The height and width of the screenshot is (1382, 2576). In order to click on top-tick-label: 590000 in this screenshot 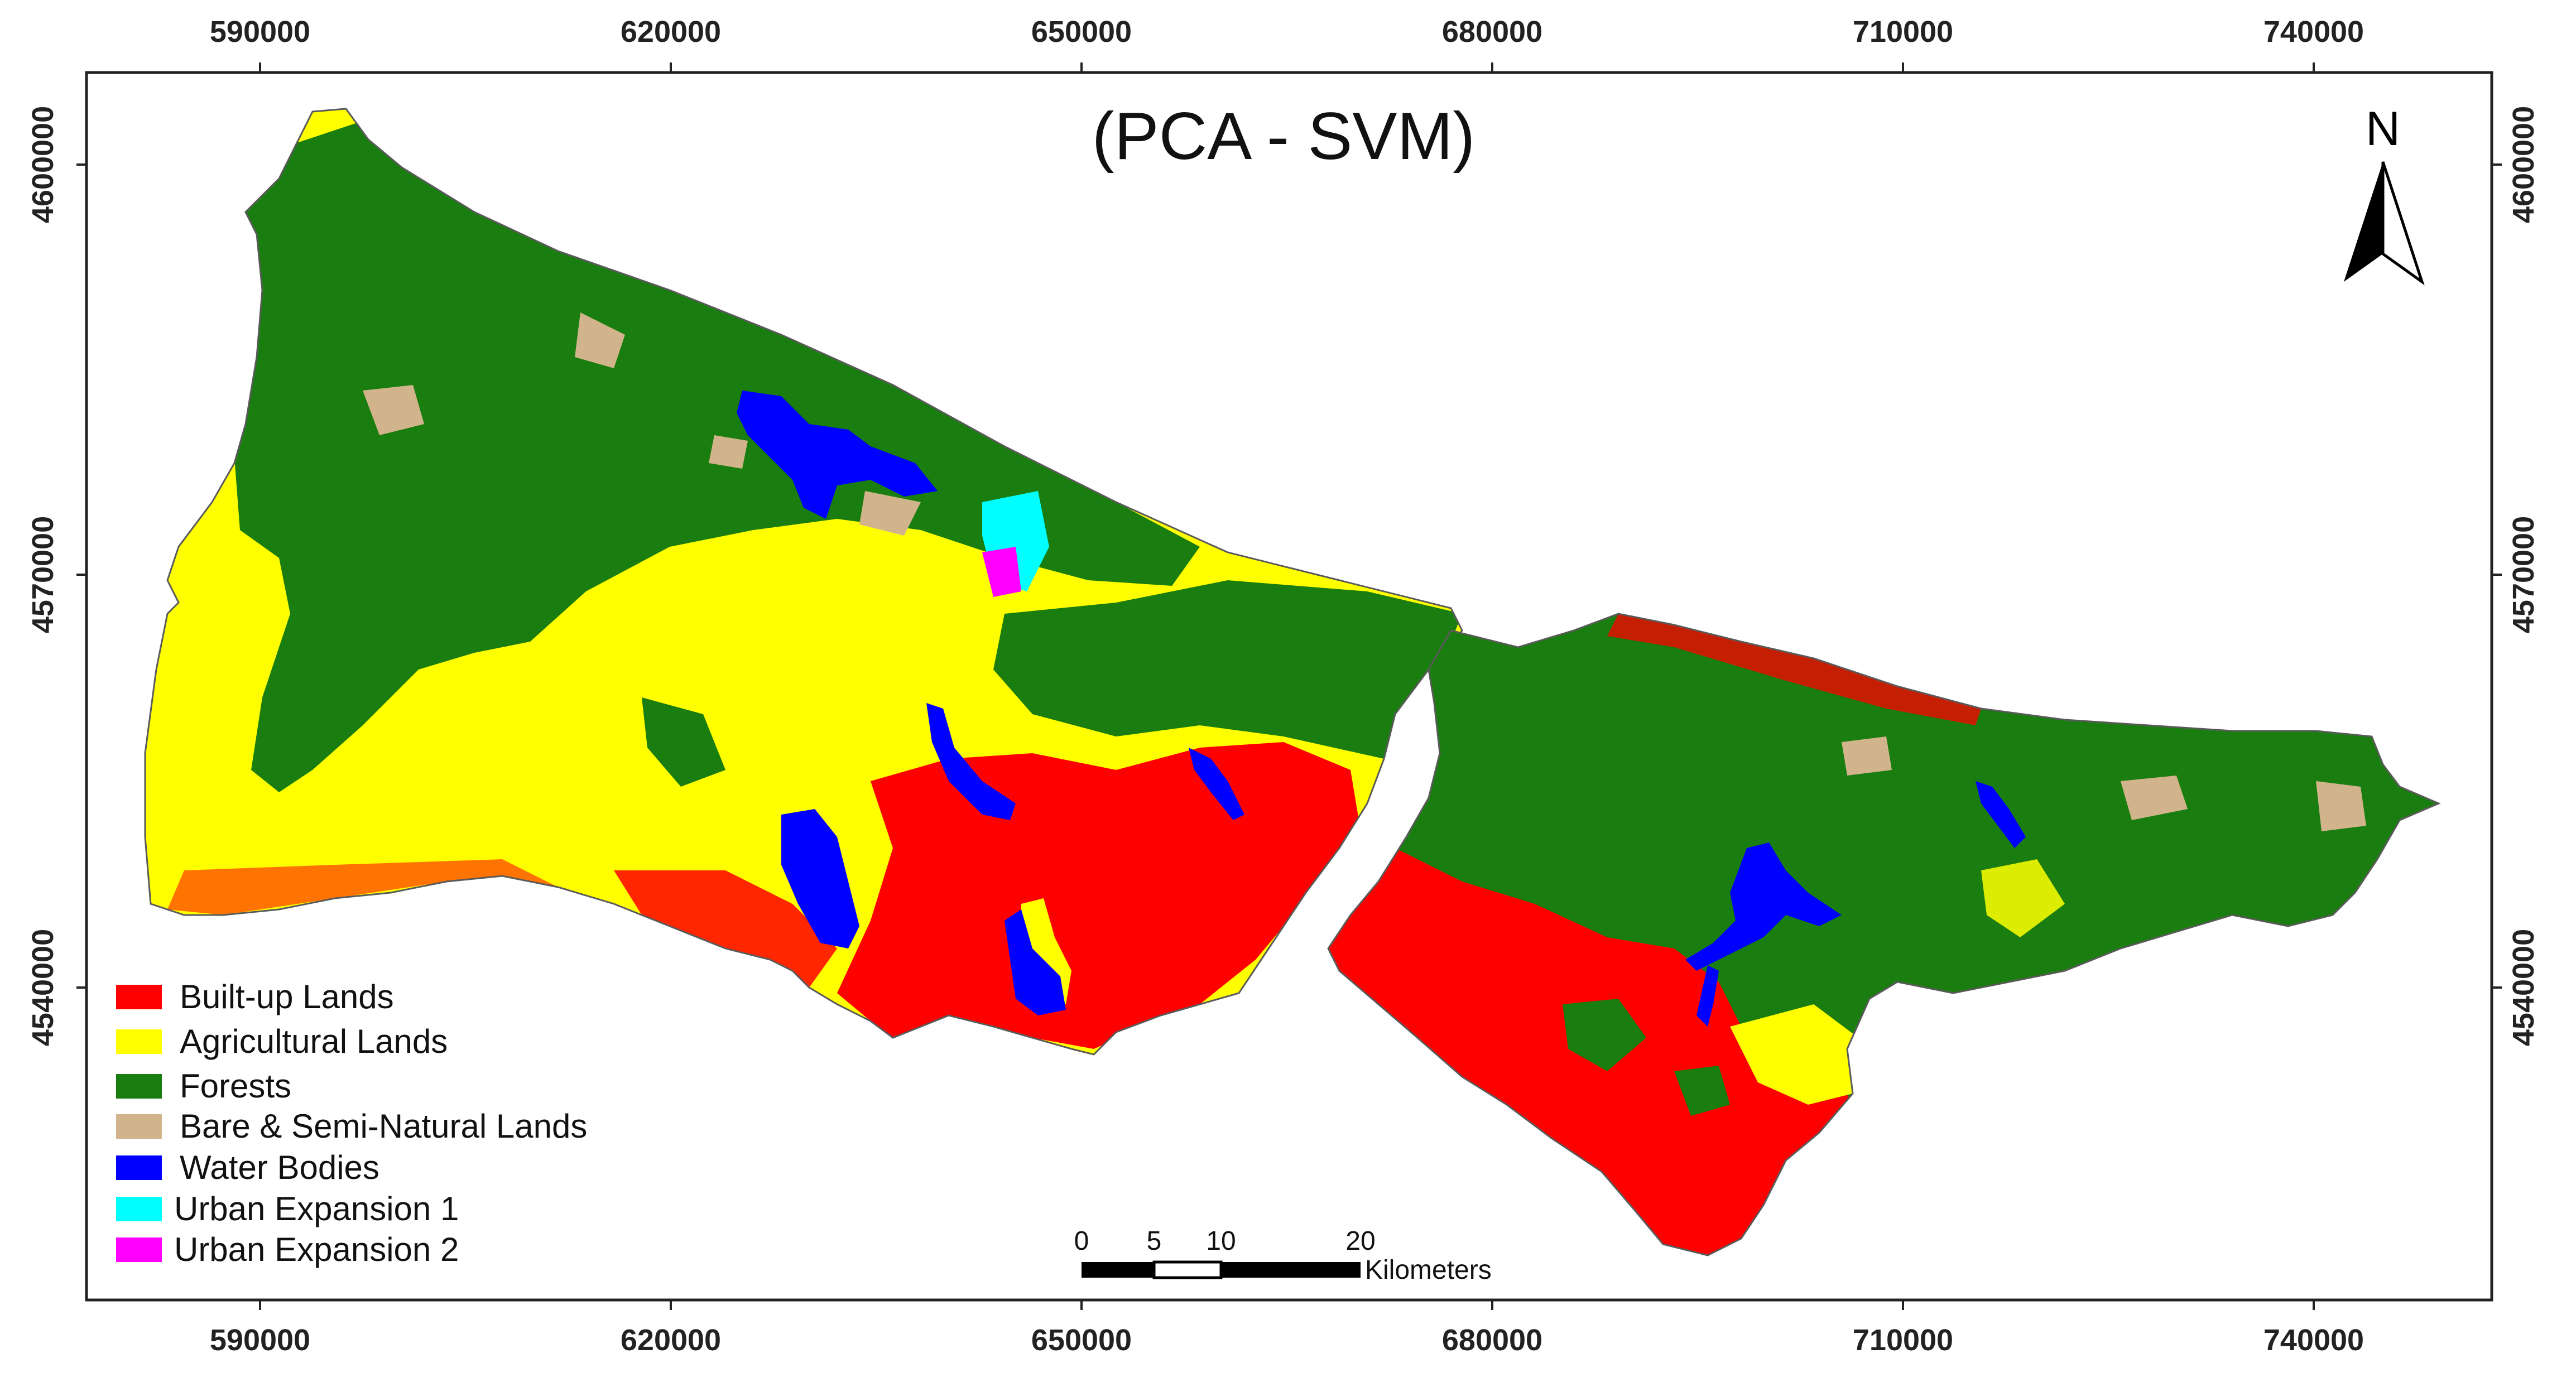, I will do `click(260, 32)`.